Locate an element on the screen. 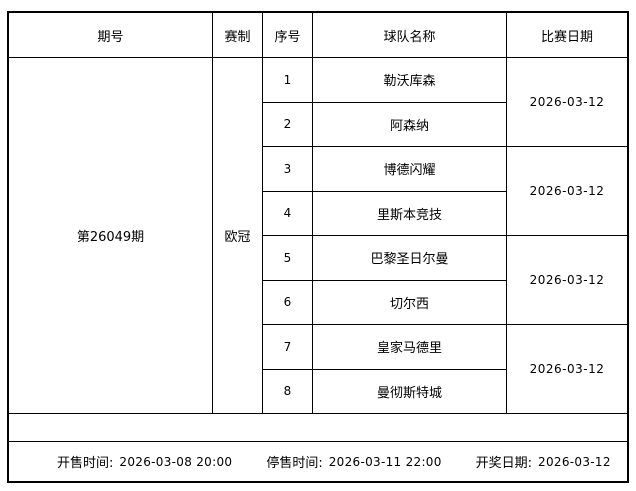 Image resolution: width=636 pixels, height=491 pixels. sale-stop-time: 停售时间: 2026-03-11 22:00 is located at coordinates (354, 462).